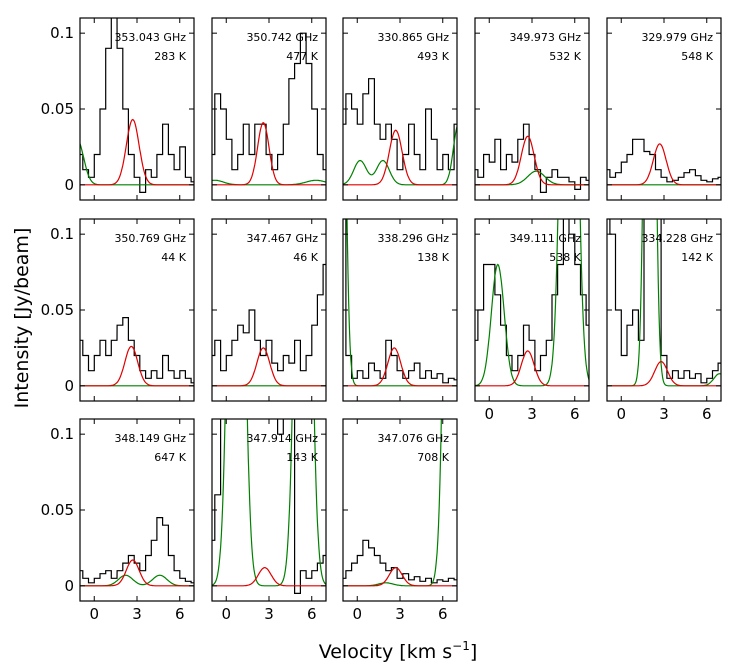  What do you see at coordinates (302, 457) in the screenshot?
I see `panel-temperature-label: 143 K` at bounding box center [302, 457].